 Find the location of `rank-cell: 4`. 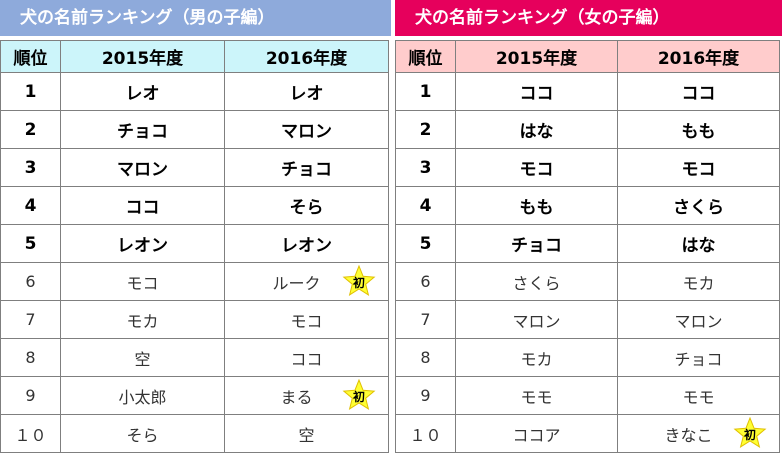

rank-cell: 4 is located at coordinates (425, 205).